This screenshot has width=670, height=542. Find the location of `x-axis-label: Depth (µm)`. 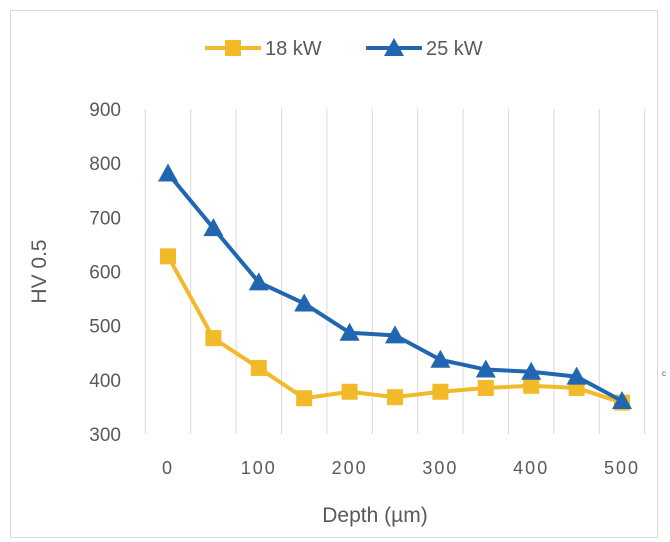

x-axis-label: Depth (µm) is located at coordinates (374, 515).